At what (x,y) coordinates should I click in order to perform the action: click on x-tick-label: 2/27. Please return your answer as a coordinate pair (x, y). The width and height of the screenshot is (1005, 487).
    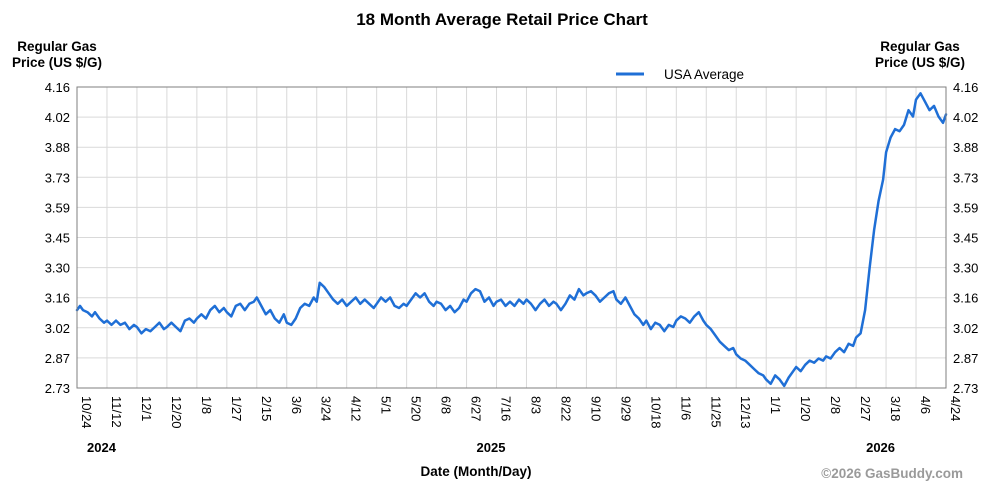
    Looking at the image, I should click on (865, 408).